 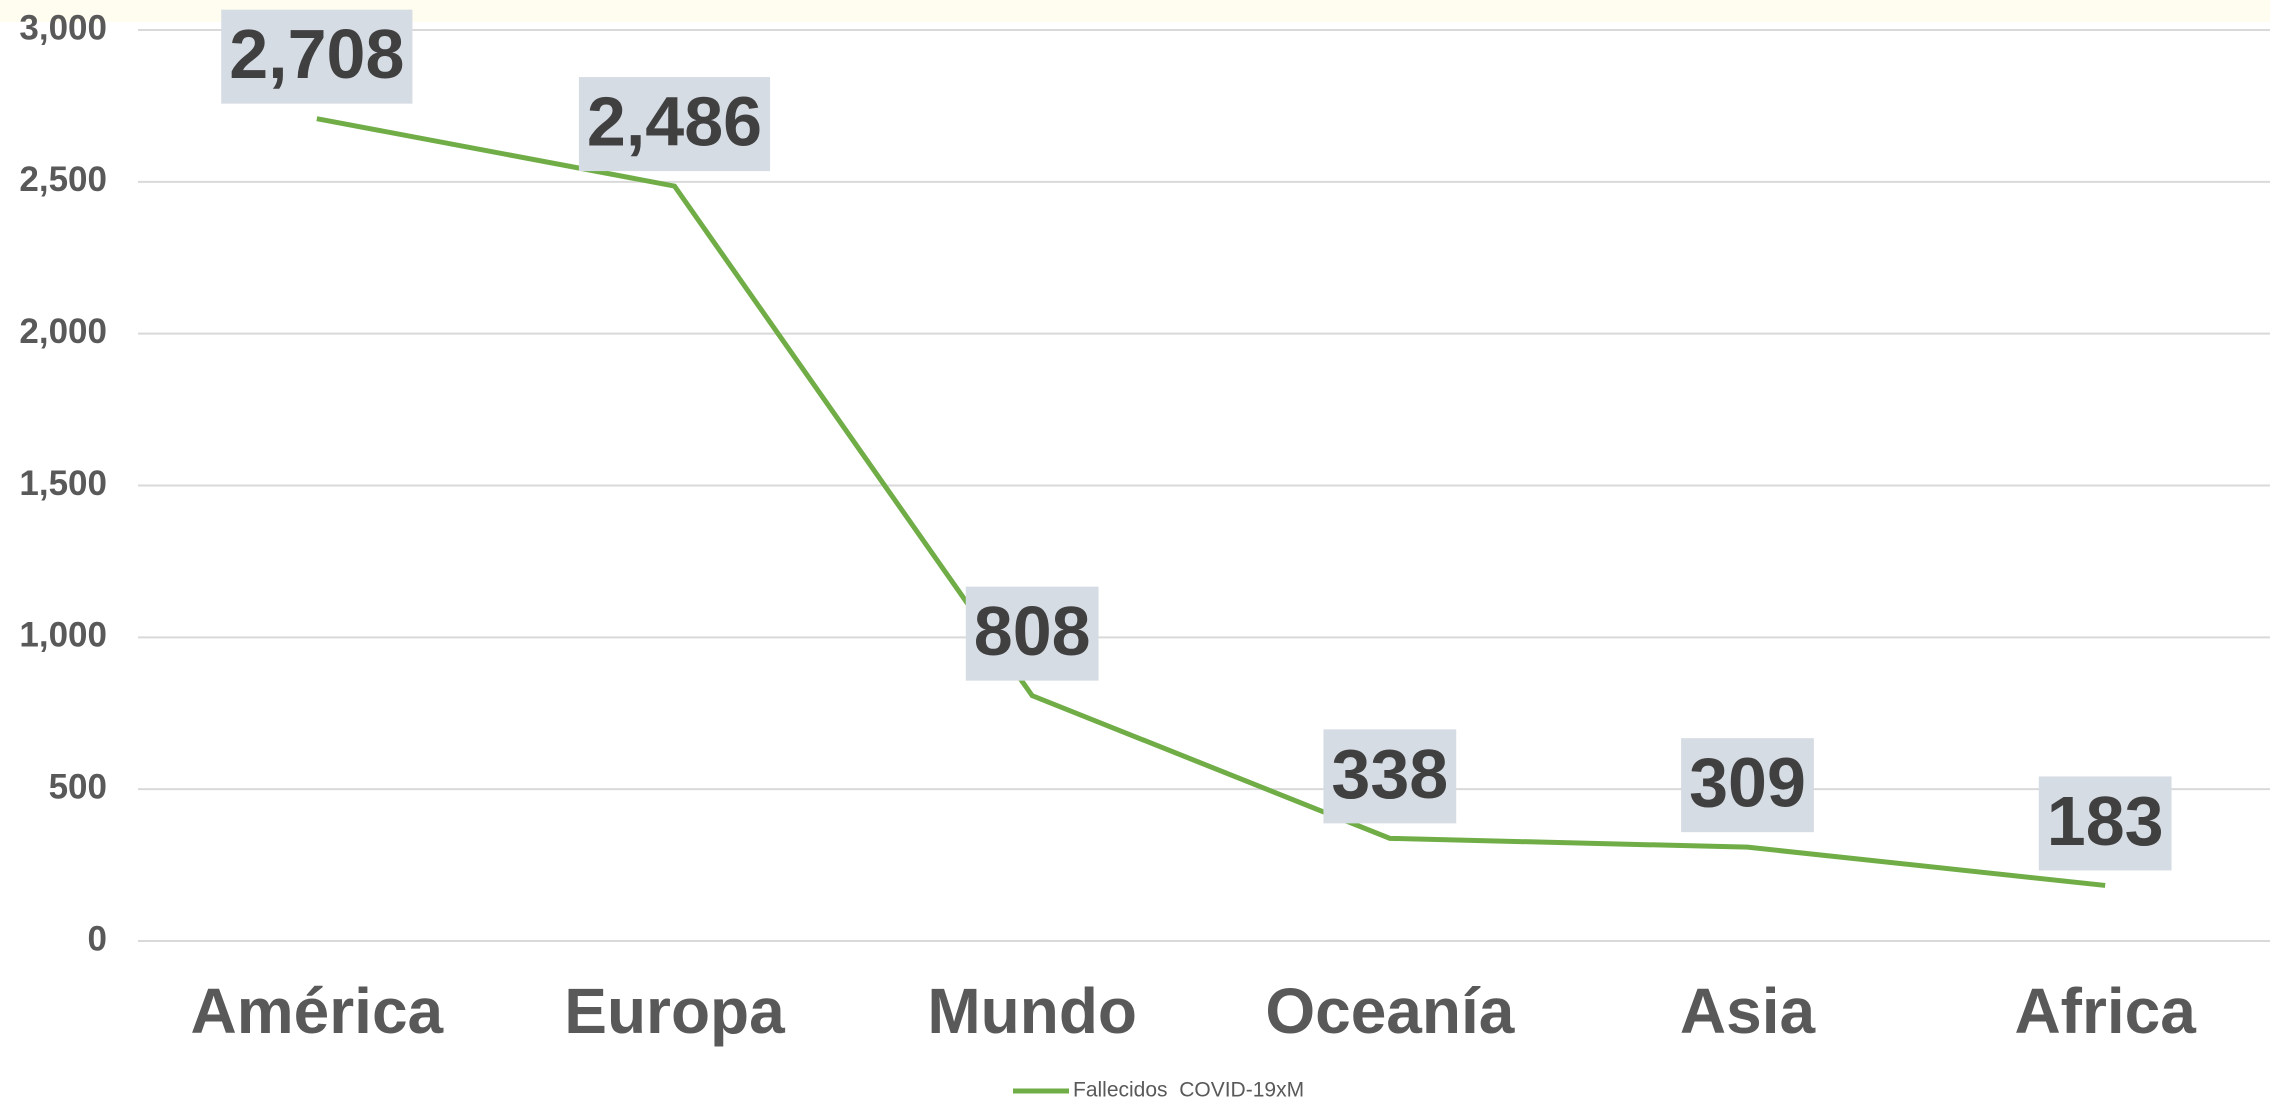 I want to click on y-tick-label: 2,500, so click(x=63, y=179).